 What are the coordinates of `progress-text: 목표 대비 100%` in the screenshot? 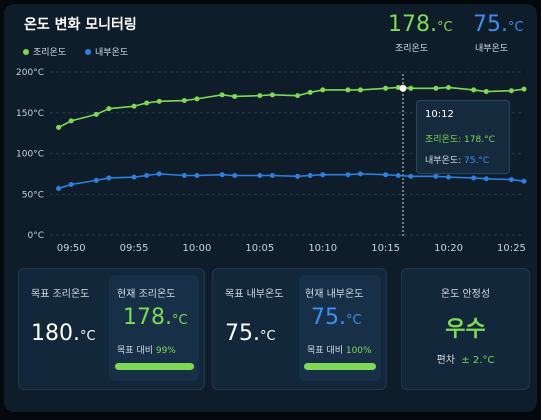 It's located at (339, 349).